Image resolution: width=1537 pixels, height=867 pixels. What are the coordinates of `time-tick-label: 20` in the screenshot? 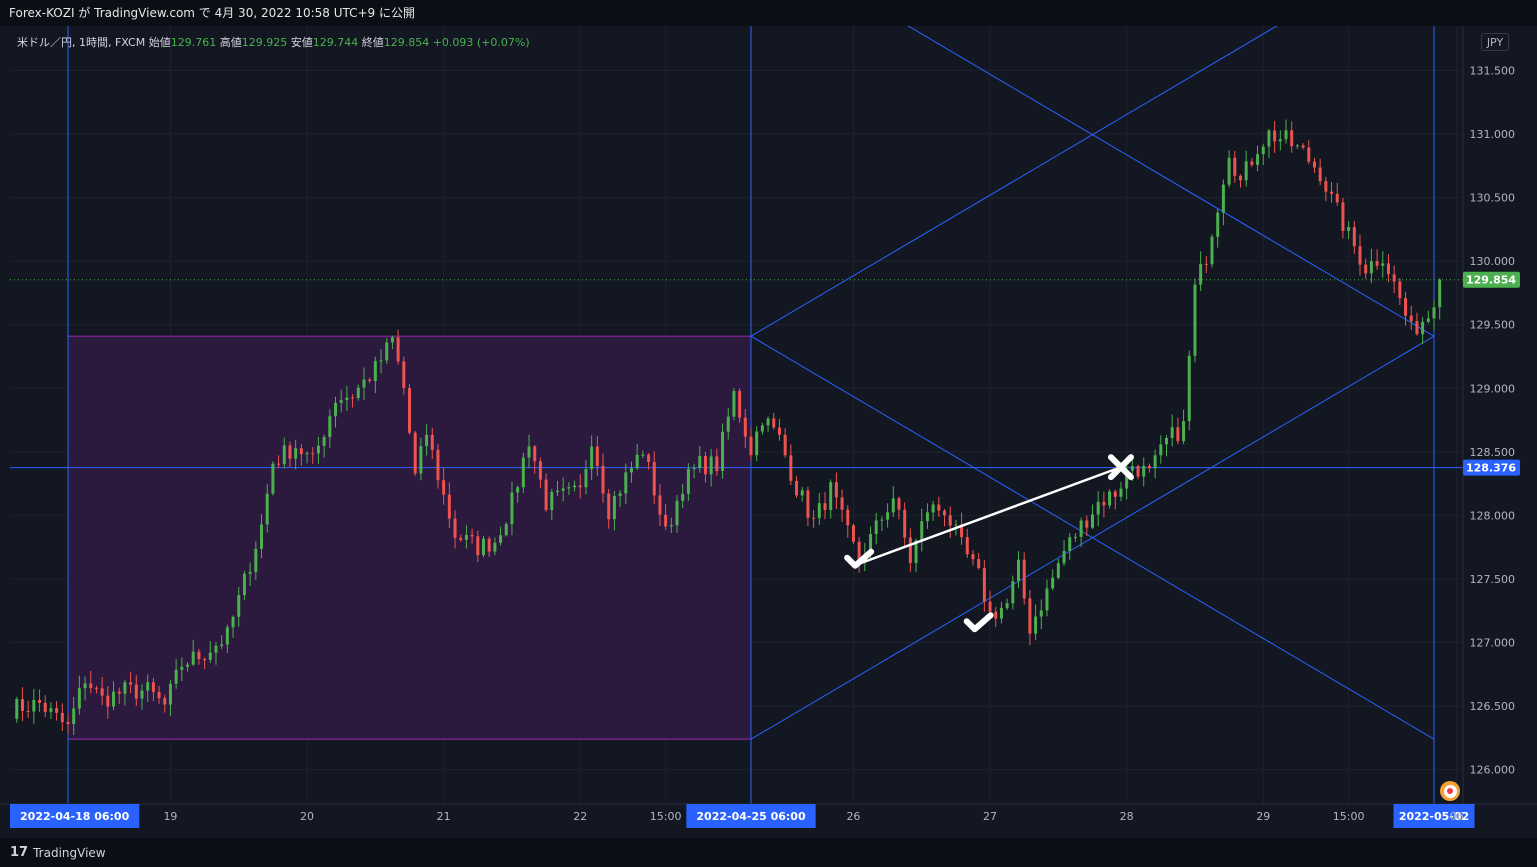 It's located at (307, 816).